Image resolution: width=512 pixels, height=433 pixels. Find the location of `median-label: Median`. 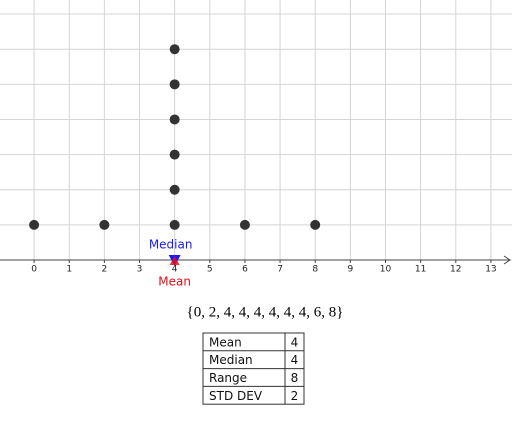

median-label: Median is located at coordinates (171, 245).